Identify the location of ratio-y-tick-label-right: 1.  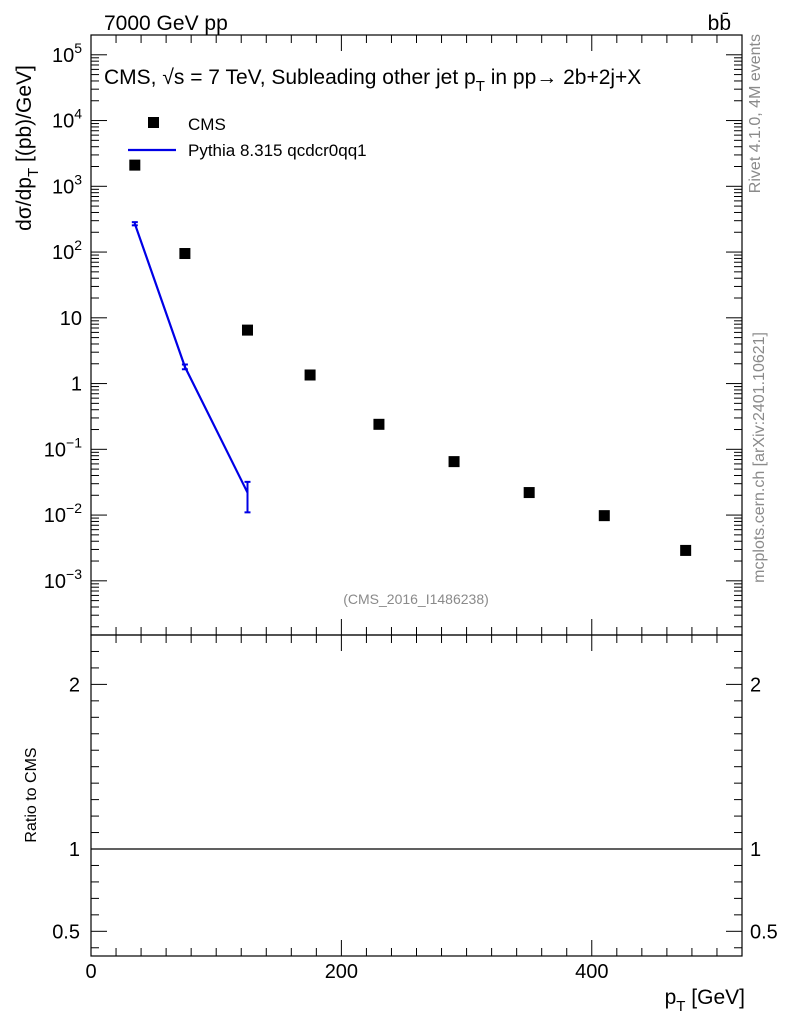
(755, 850).